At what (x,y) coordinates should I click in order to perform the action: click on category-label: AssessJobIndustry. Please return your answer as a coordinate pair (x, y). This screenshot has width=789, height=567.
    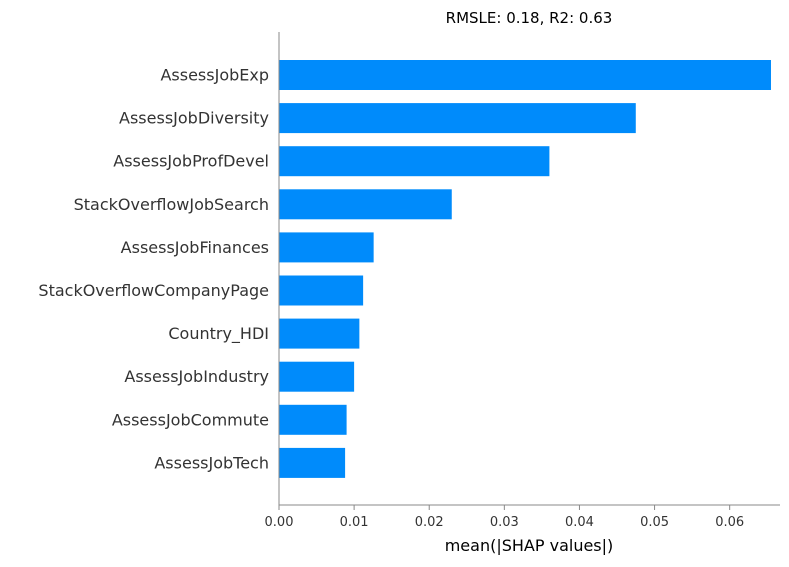
    Looking at the image, I should click on (196, 376).